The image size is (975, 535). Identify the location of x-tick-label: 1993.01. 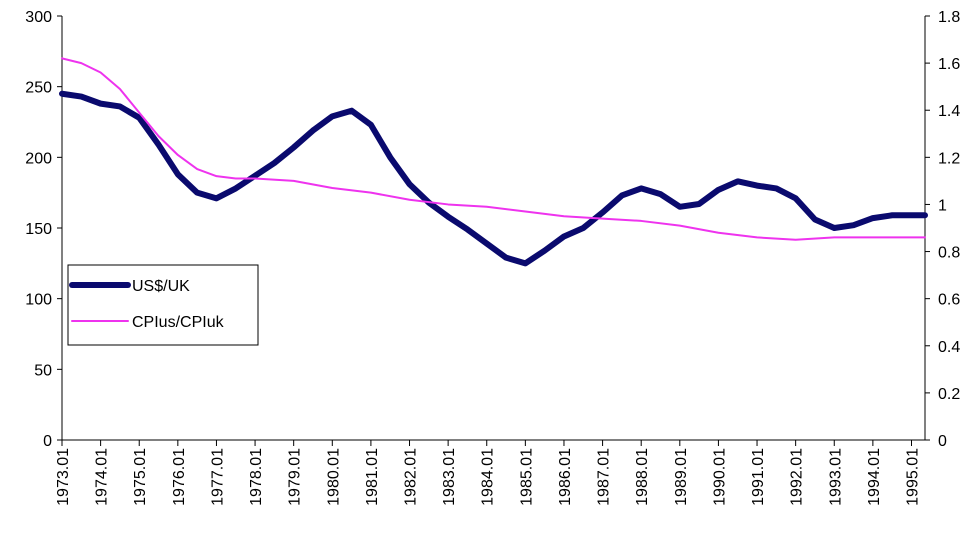
(835, 477).